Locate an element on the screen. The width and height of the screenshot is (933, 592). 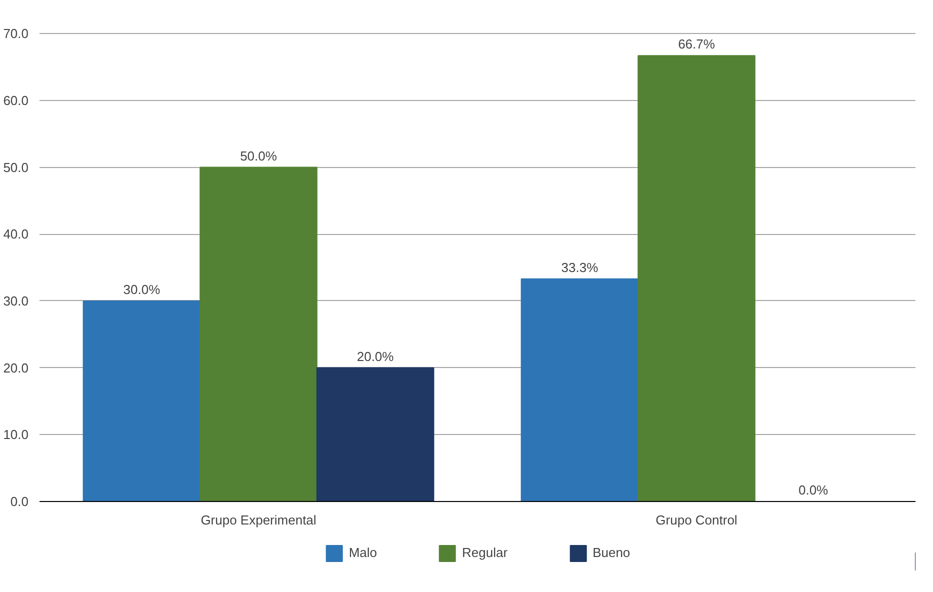
y-tick-label: 70.0 is located at coordinates (16, 34).